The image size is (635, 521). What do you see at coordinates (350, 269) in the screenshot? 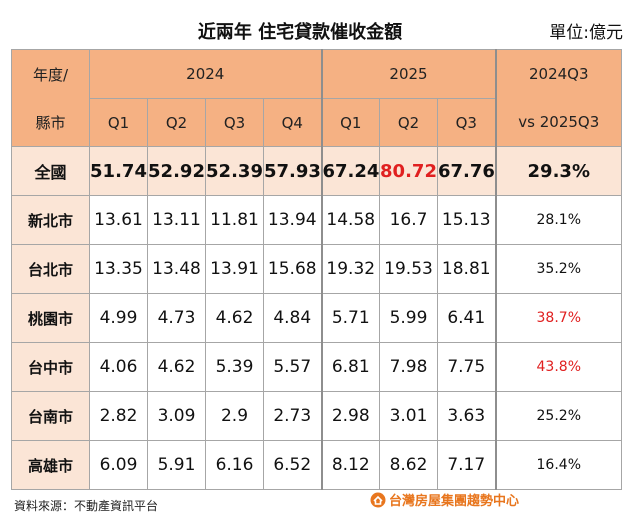
I see `value-cell: 19.32` at bounding box center [350, 269].